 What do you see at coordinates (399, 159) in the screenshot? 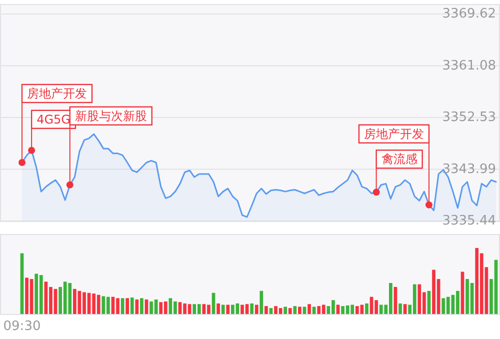
I see `annotation: 禽流感` at bounding box center [399, 159].